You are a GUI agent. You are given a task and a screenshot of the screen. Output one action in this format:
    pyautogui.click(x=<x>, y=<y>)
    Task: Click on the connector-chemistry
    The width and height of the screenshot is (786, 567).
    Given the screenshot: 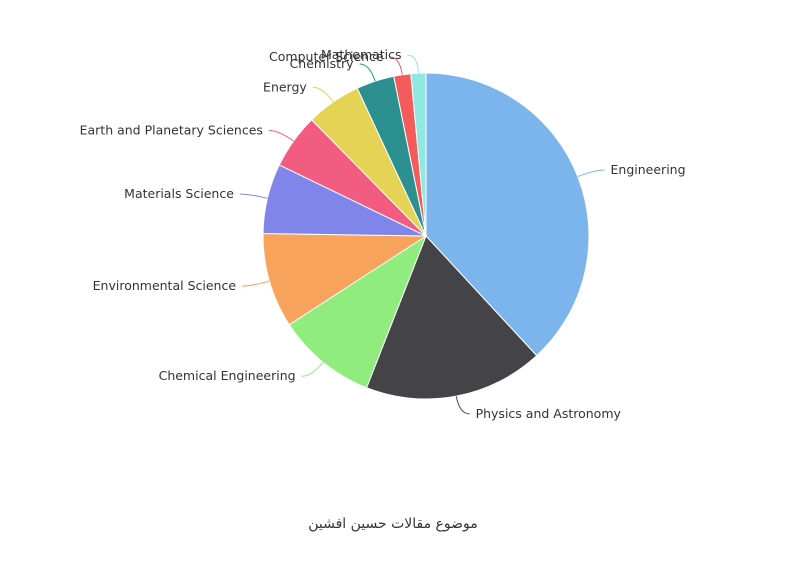 What is the action you would take?
    pyautogui.click(x=368, y=72)
    